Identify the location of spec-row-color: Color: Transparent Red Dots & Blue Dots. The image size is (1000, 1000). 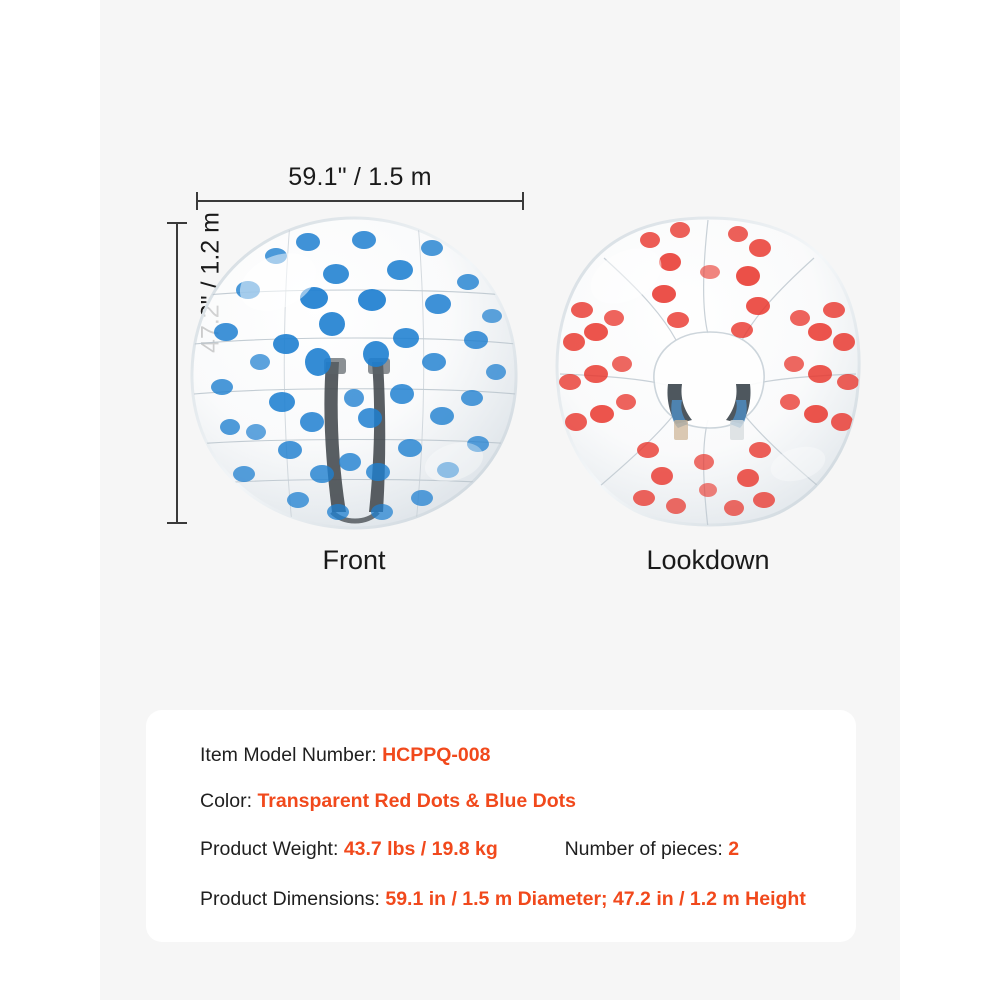
(388, 801).